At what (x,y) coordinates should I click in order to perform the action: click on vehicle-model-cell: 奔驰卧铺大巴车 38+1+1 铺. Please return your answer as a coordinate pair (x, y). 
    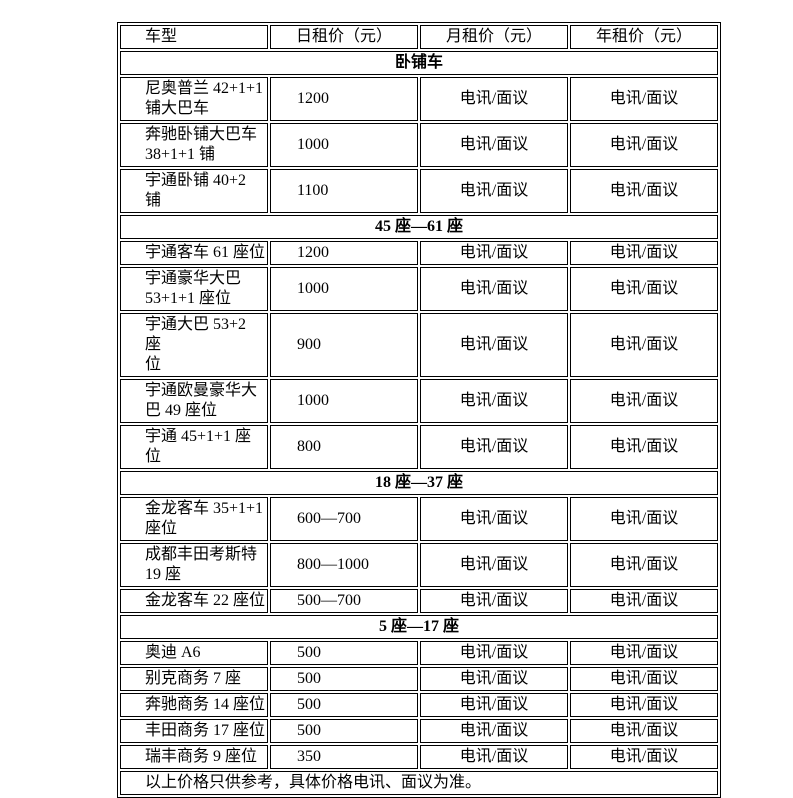
    Looking at the image, I should click on (194, 145).